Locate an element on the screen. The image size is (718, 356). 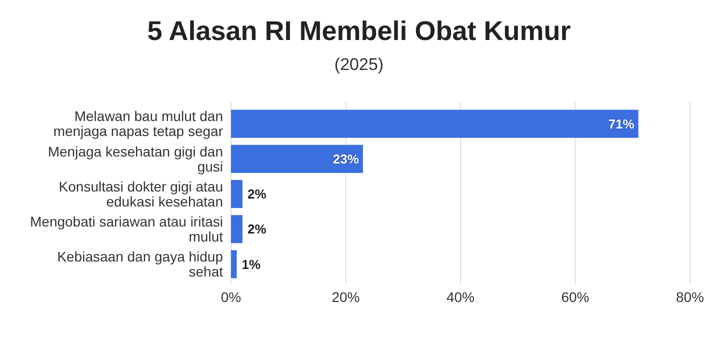
x-tick-label: 20% is located at coordinates (346, 297).